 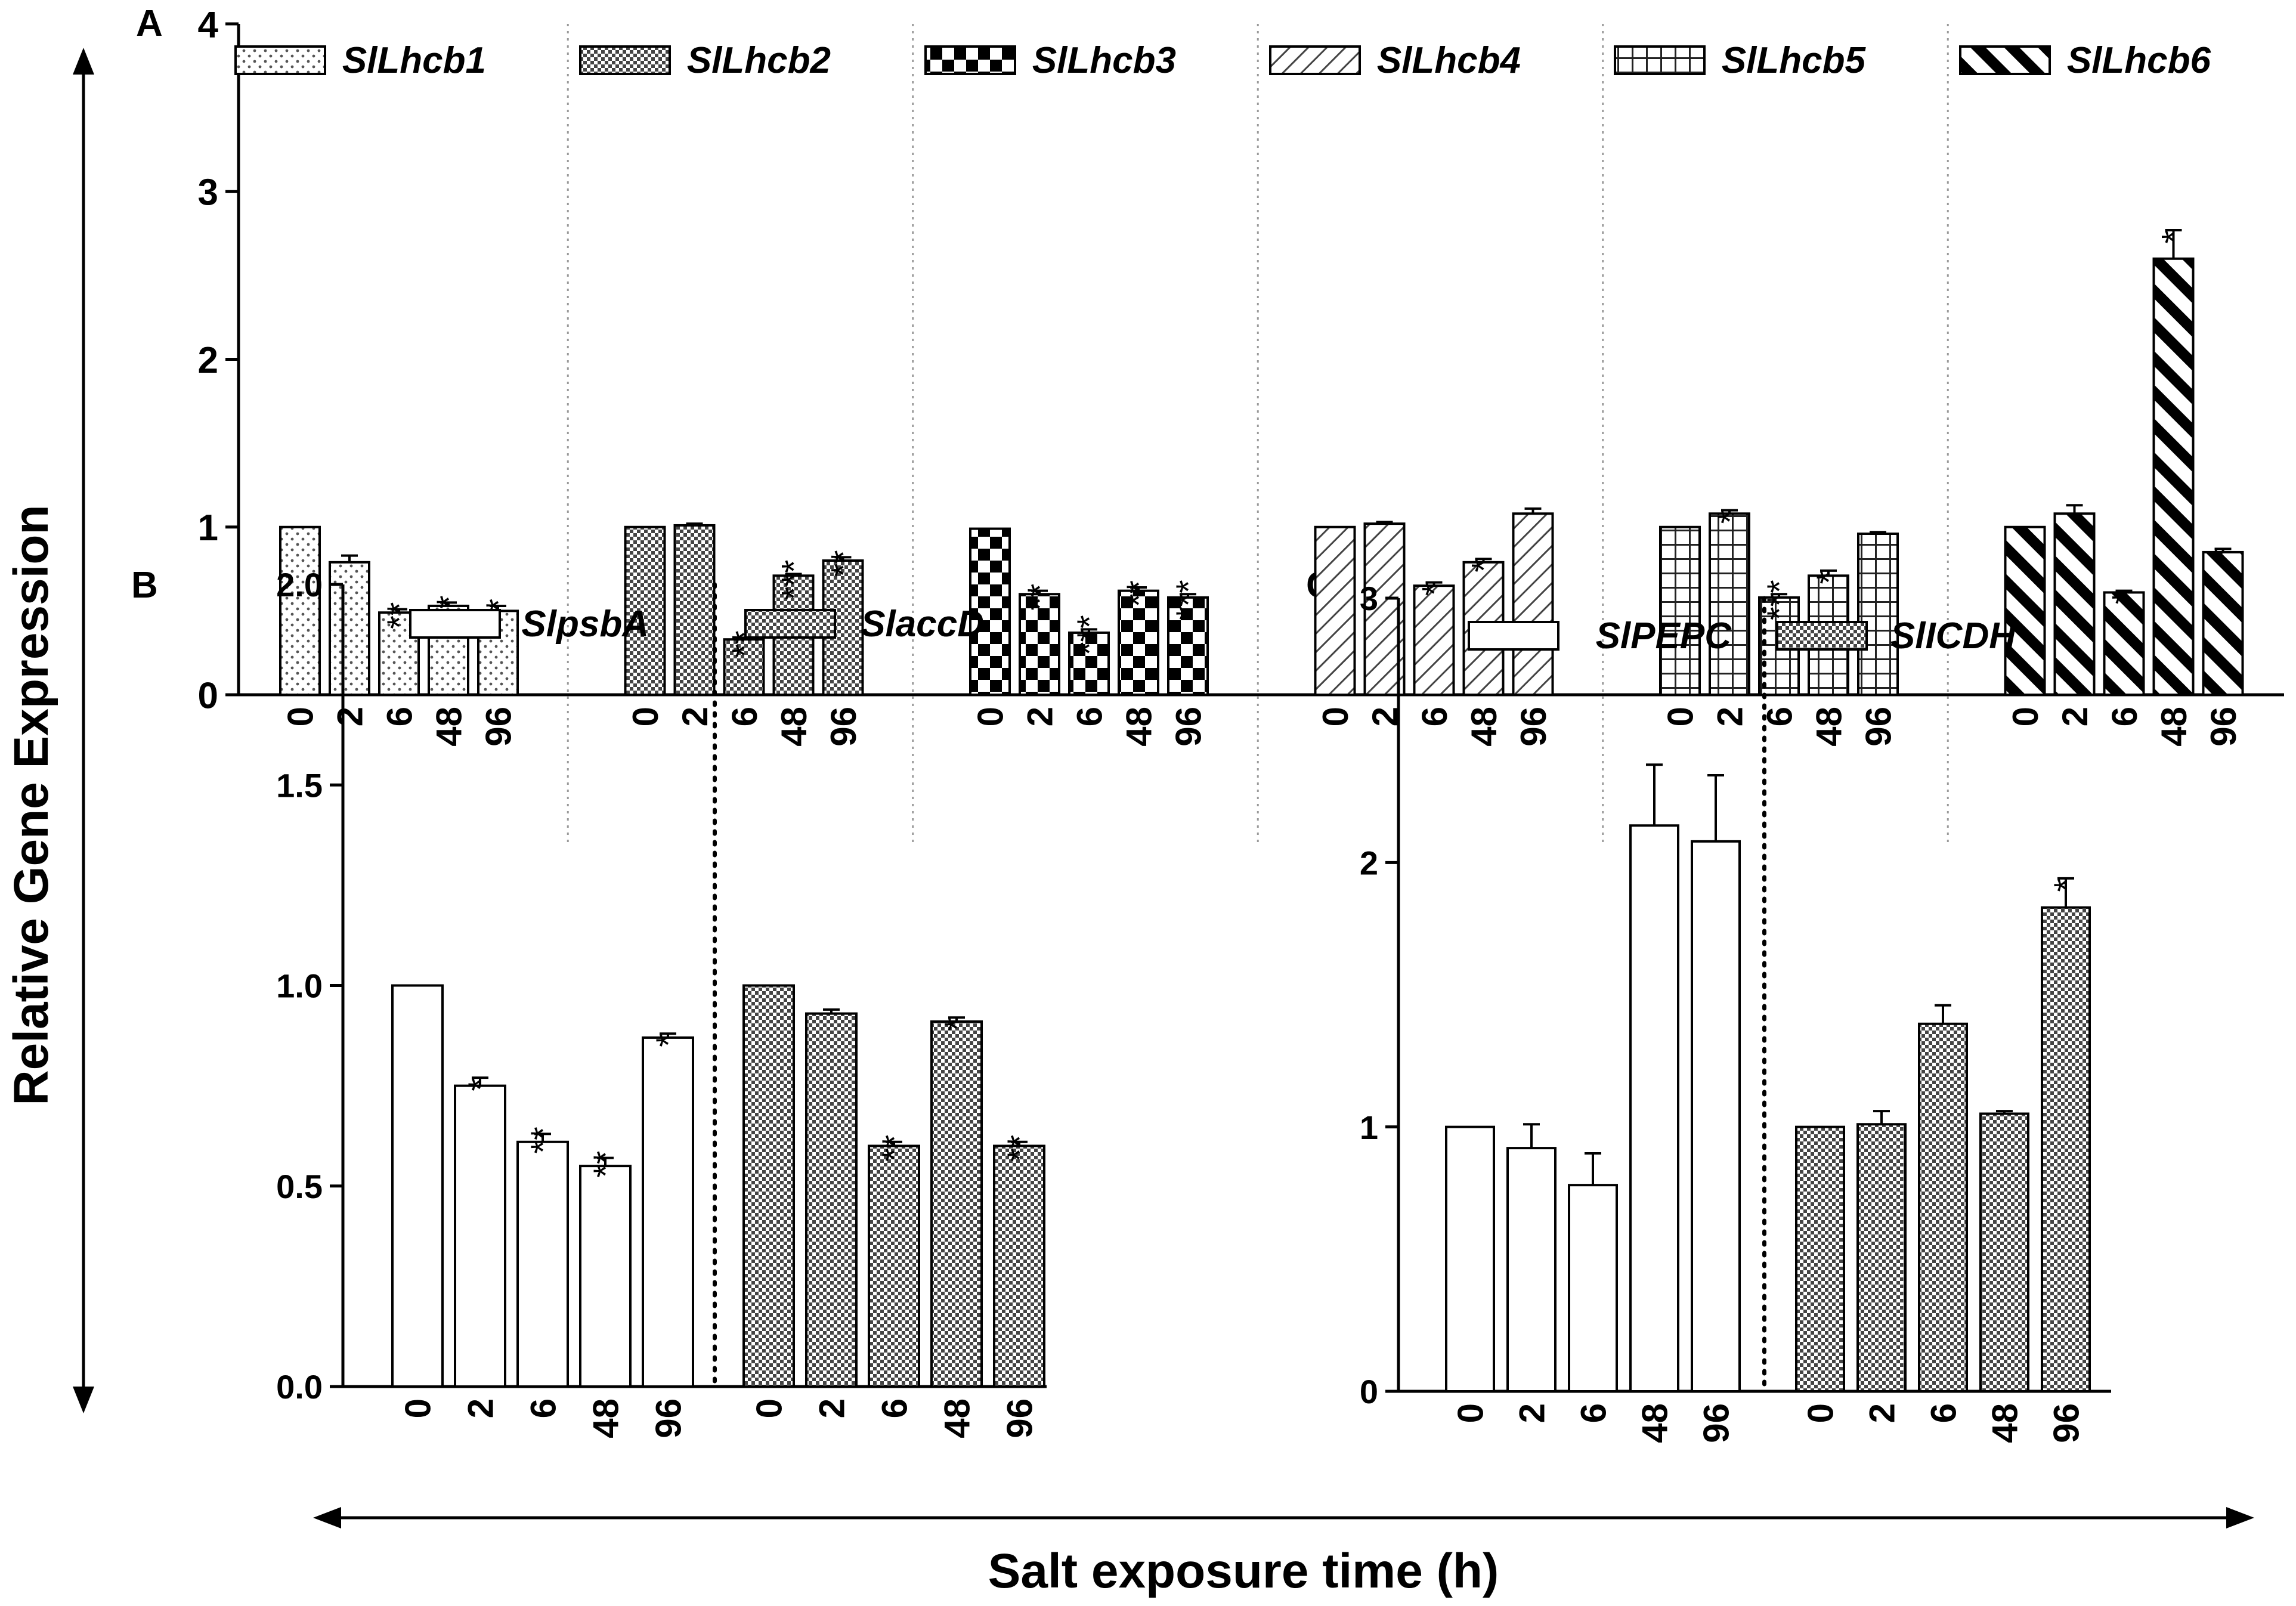 What do you see at coordinates (414, 61) in the screenshot?
I see `legend-label: SlLhcb1` at bounding box center [414, 61].